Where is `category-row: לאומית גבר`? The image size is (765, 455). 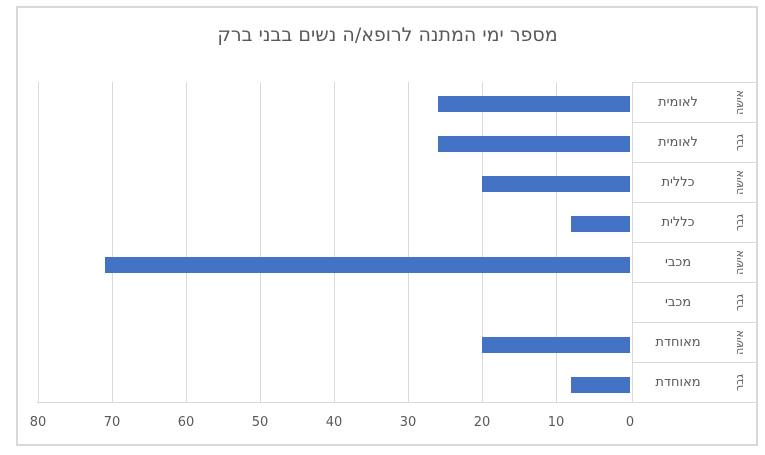
category-row: לאומית גבר is located at coordinates (694, 143).